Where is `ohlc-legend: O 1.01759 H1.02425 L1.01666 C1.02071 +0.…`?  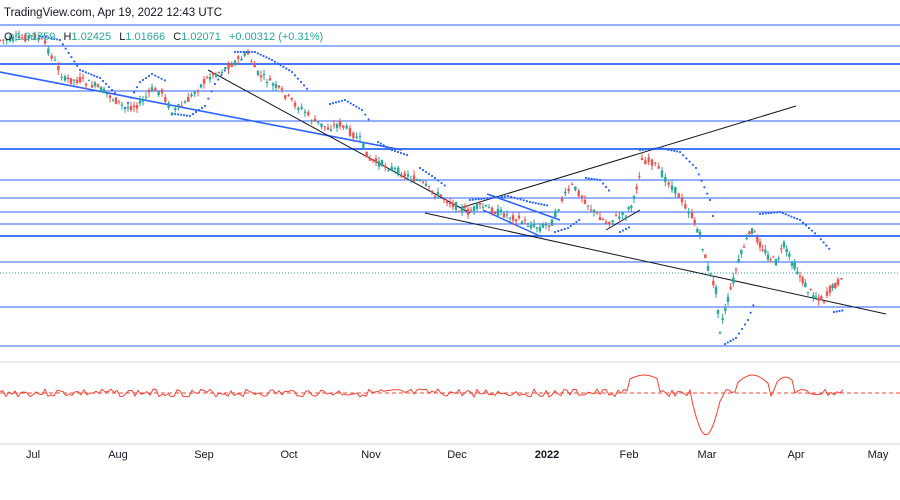 ohlc-legend: O 1.01759 H1.02425 L1.01666 C1.02071 +0.… is located at coordinates (163, 37).